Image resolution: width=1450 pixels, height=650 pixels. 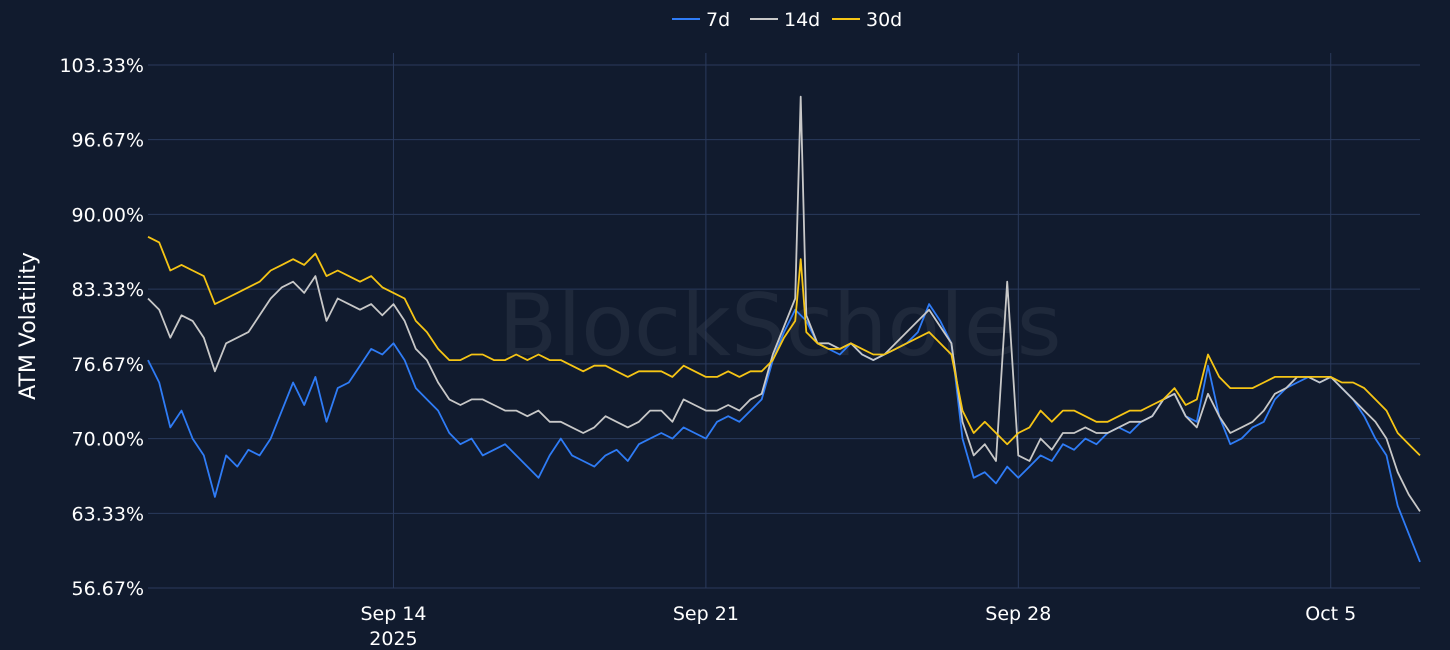 I want to click on legend-label: 30d, so click(x=884, y=20).